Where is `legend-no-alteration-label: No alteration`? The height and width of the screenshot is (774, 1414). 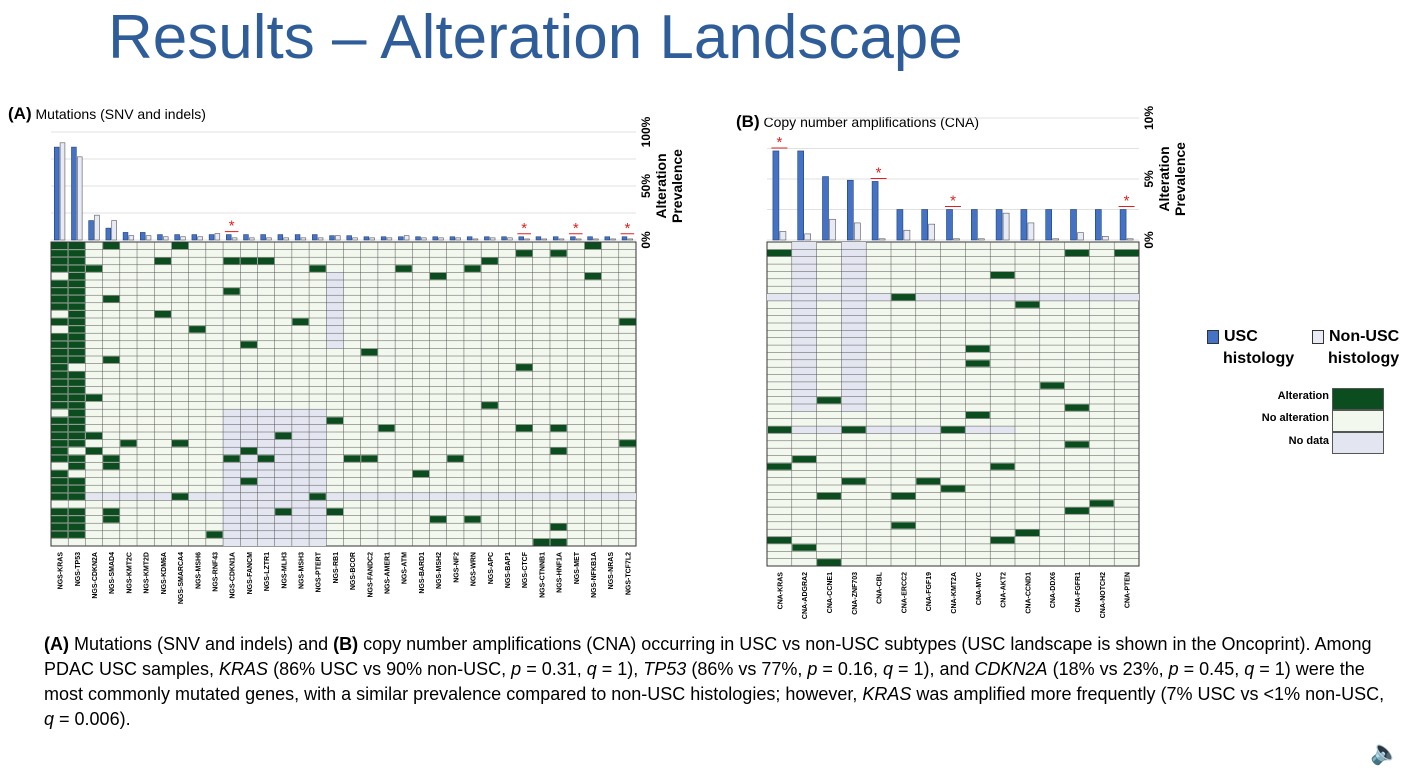 legend-no-alteration-label: No alteration is located at coordinates (1295, 418).